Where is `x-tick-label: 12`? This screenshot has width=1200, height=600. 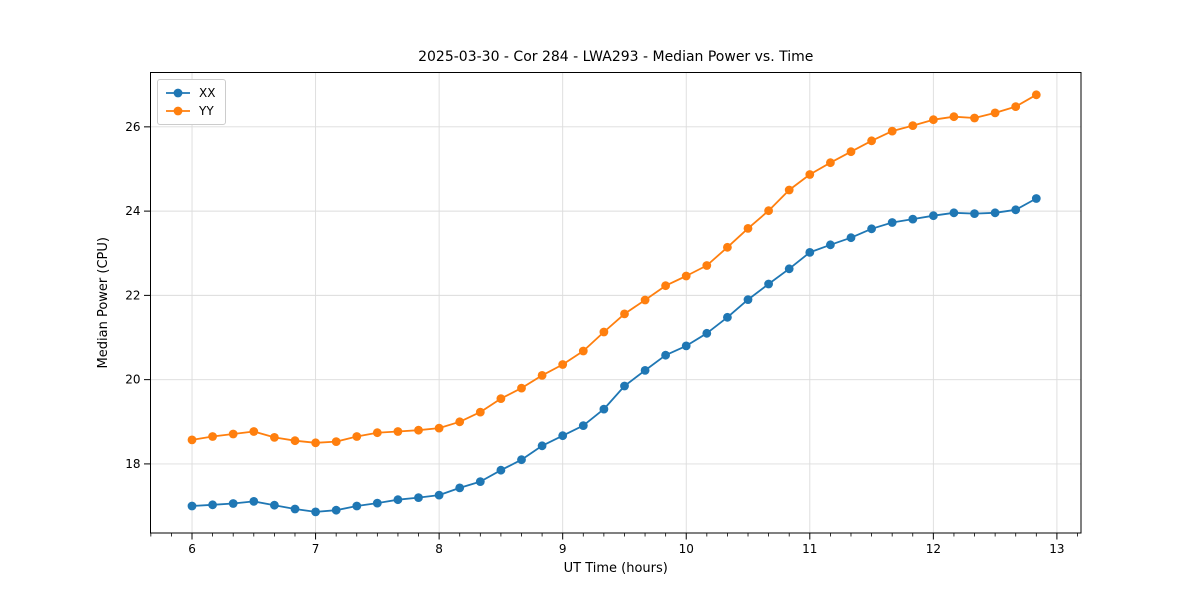
x-tick-label: 12 is located at coordinates (933, 549).